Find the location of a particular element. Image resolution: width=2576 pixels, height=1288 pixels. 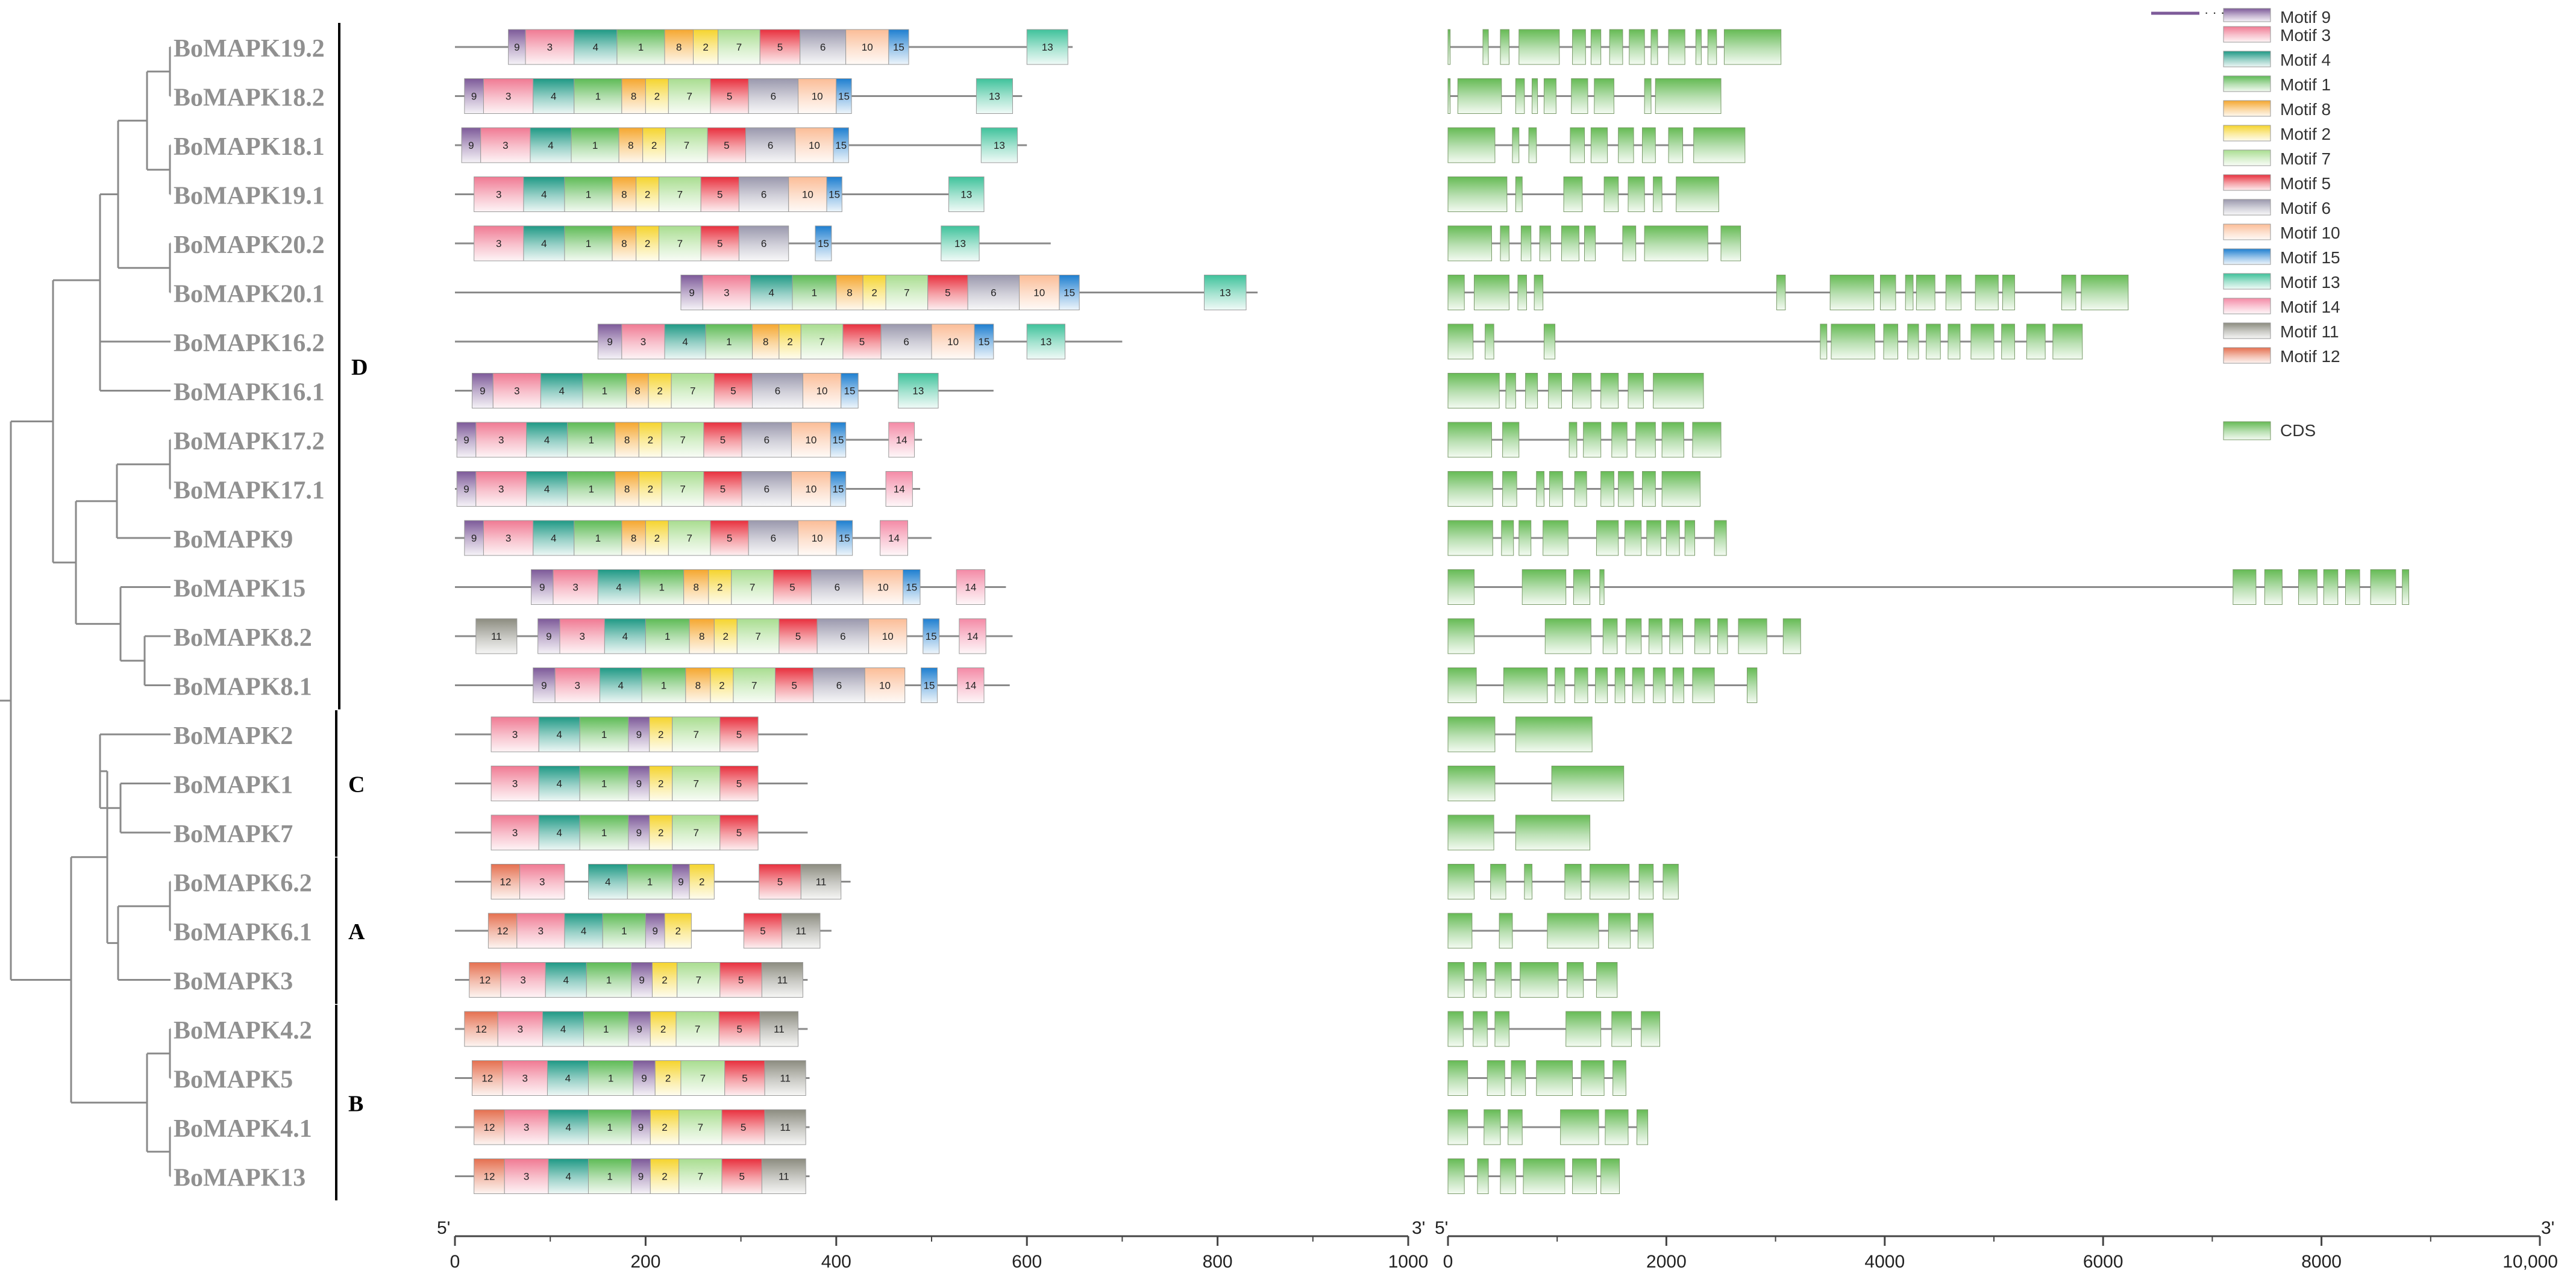

motif-label-14: 14 is located at coordinates (970, 588).